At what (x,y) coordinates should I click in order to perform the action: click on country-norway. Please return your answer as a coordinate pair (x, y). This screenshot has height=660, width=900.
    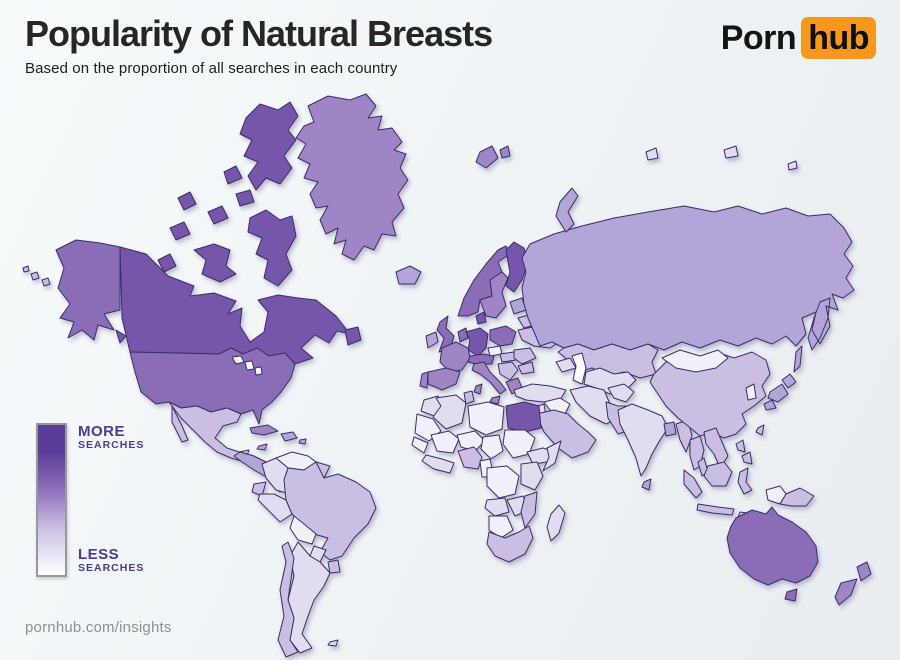
    Looking at the image, I should click on (484, 281).